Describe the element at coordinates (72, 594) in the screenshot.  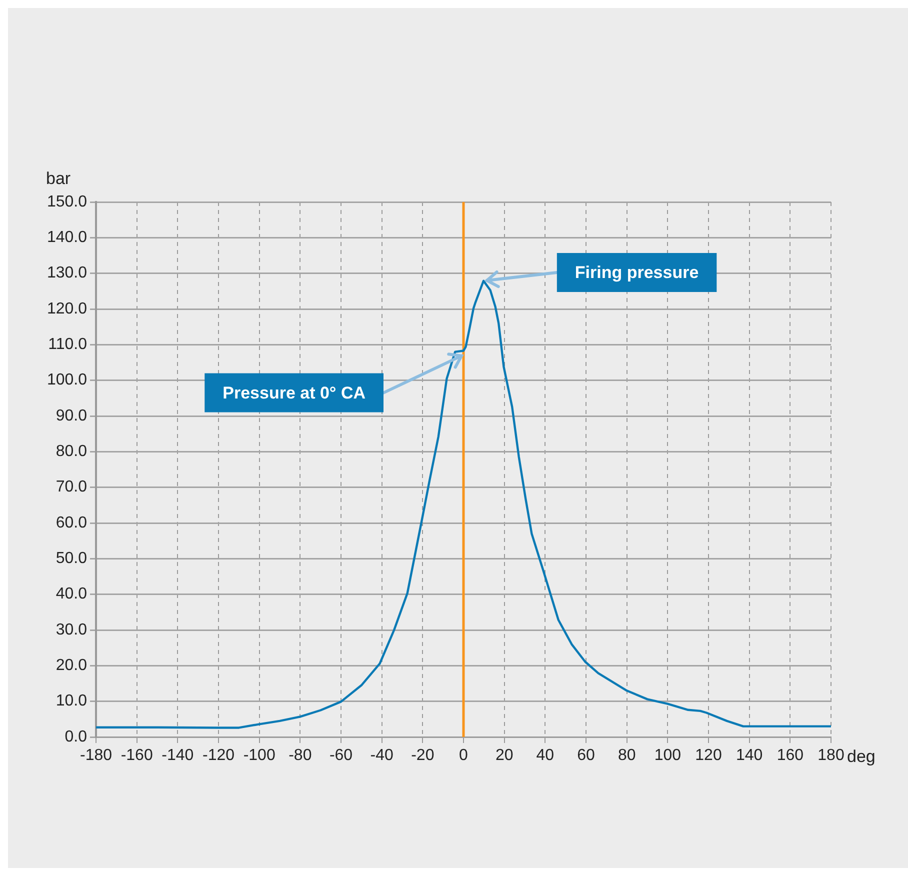
I see `y-tick-label: 40.0` at that location.